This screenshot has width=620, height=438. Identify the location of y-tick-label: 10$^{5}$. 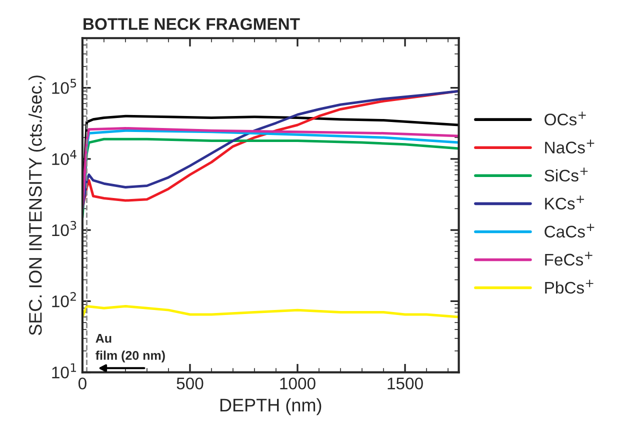
(64, 86).